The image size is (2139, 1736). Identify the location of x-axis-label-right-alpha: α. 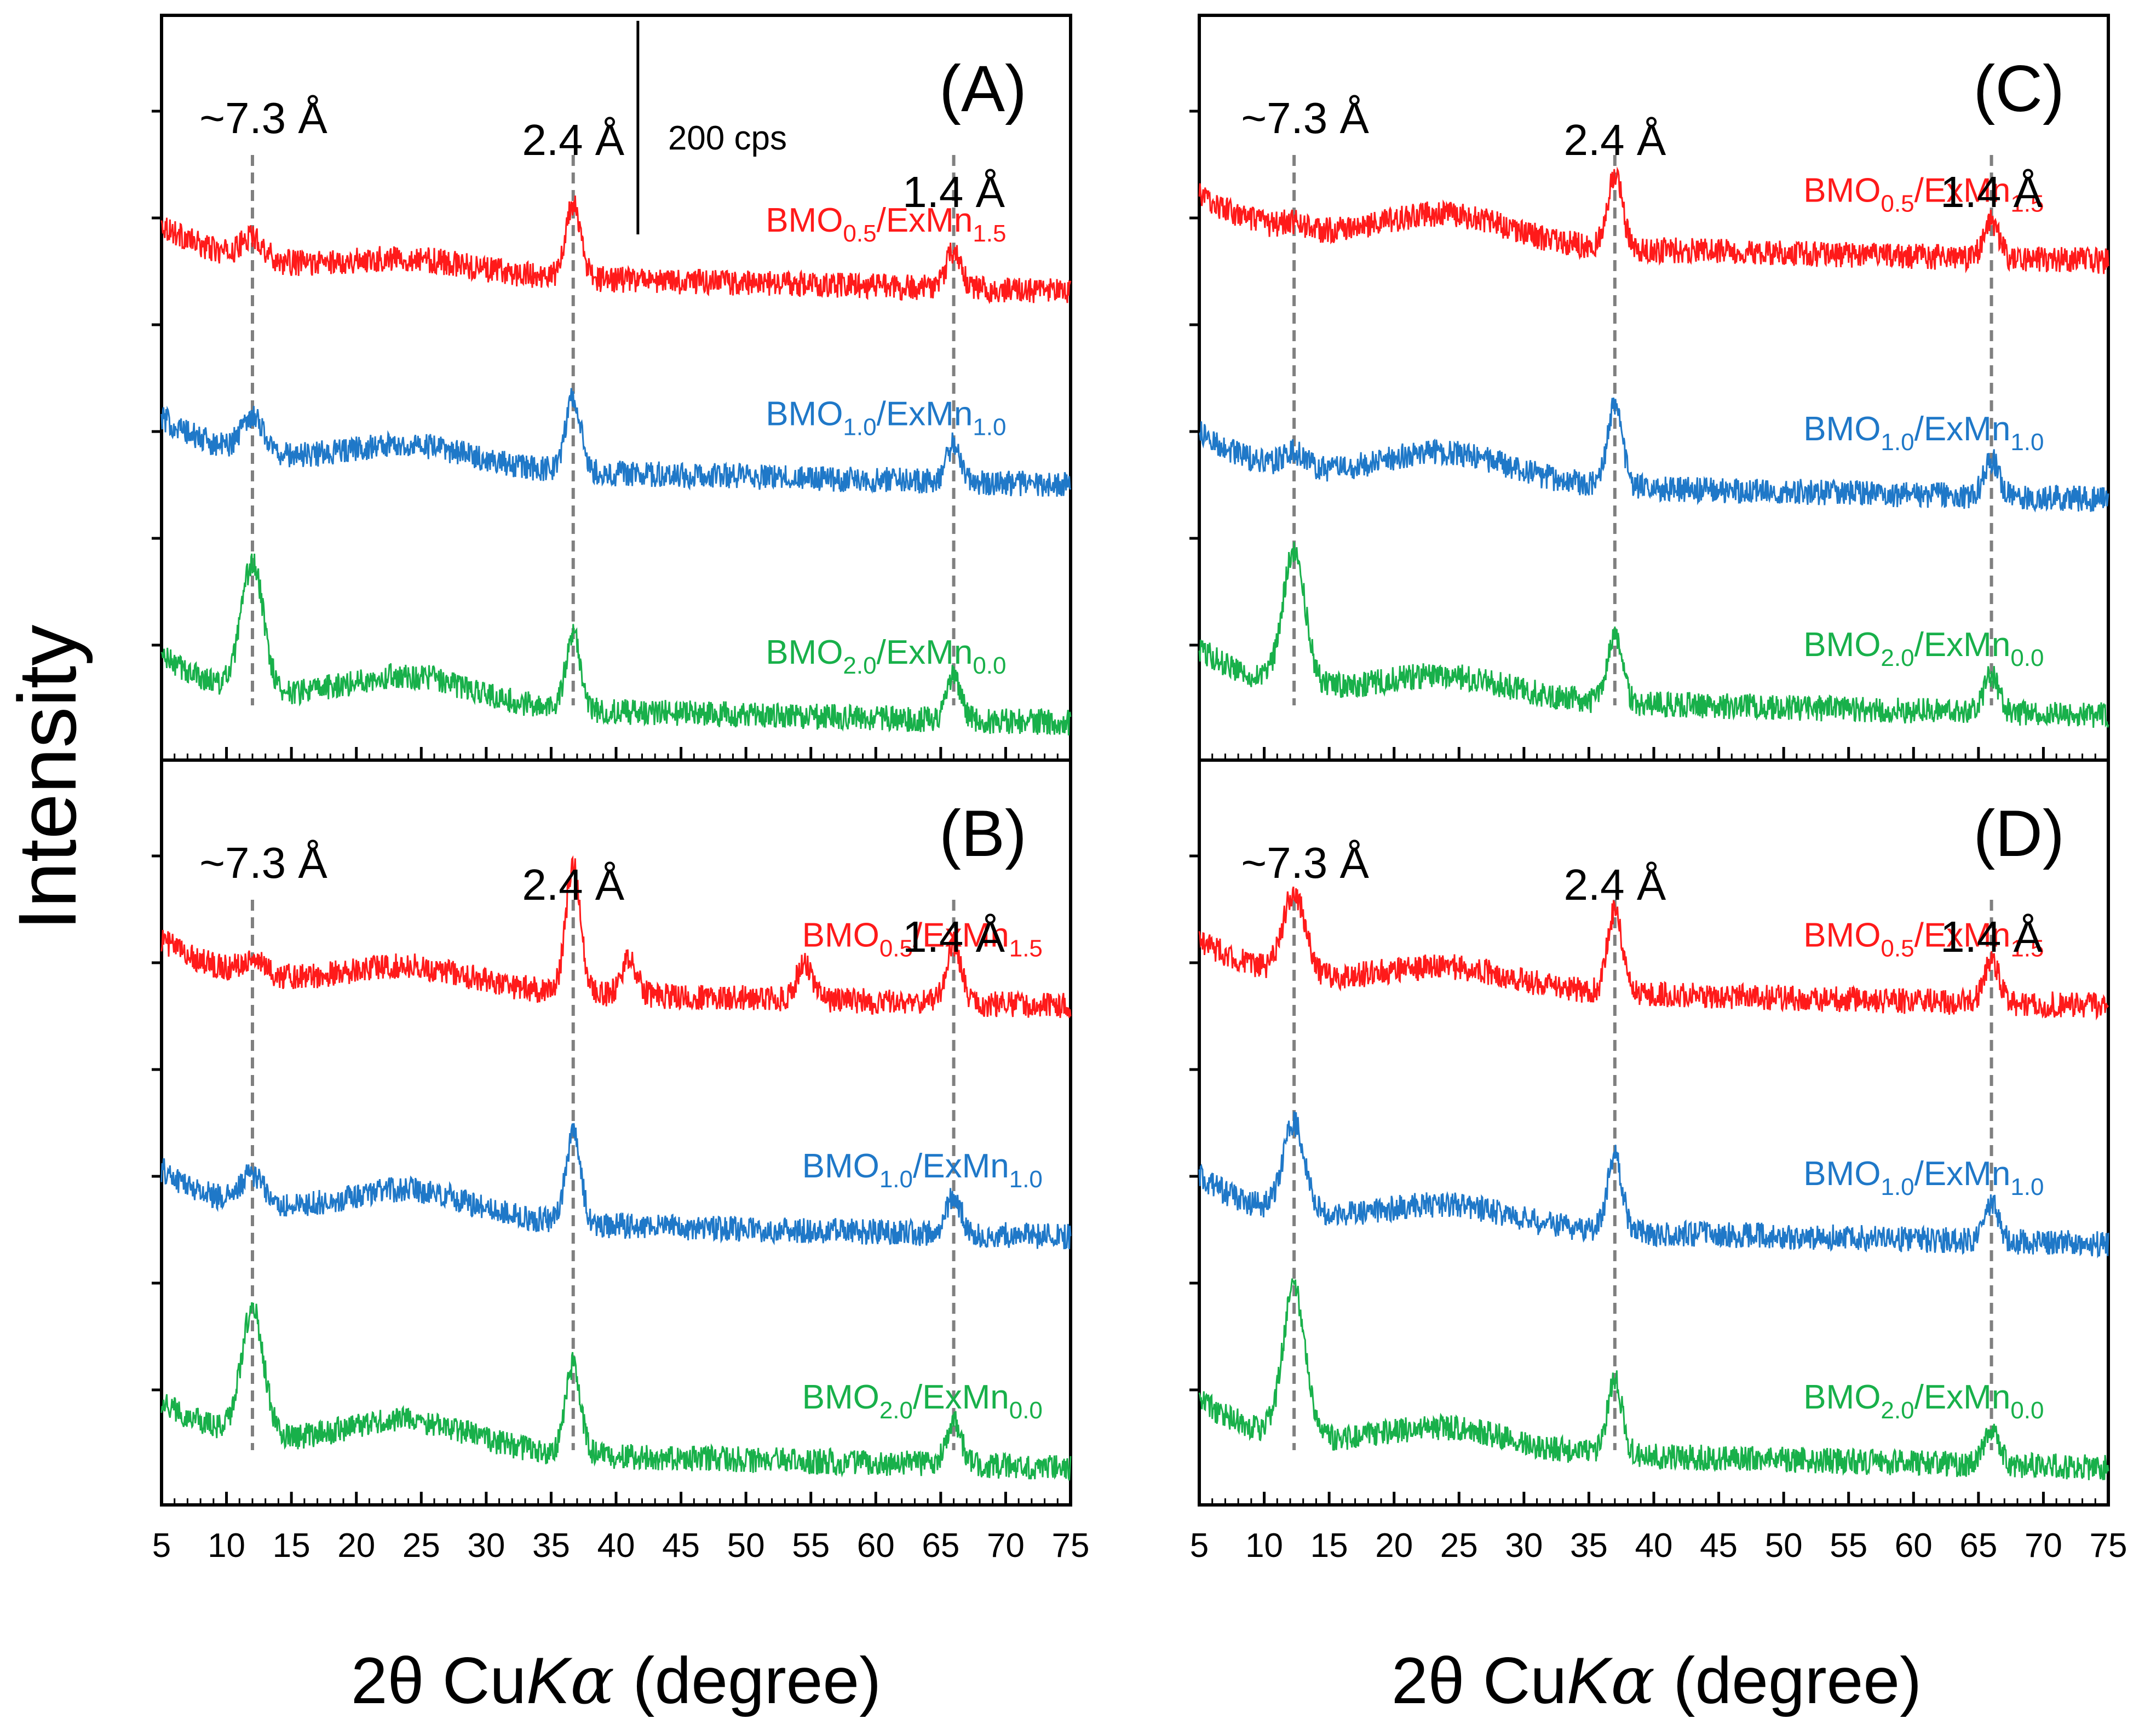
(1633, 1681).